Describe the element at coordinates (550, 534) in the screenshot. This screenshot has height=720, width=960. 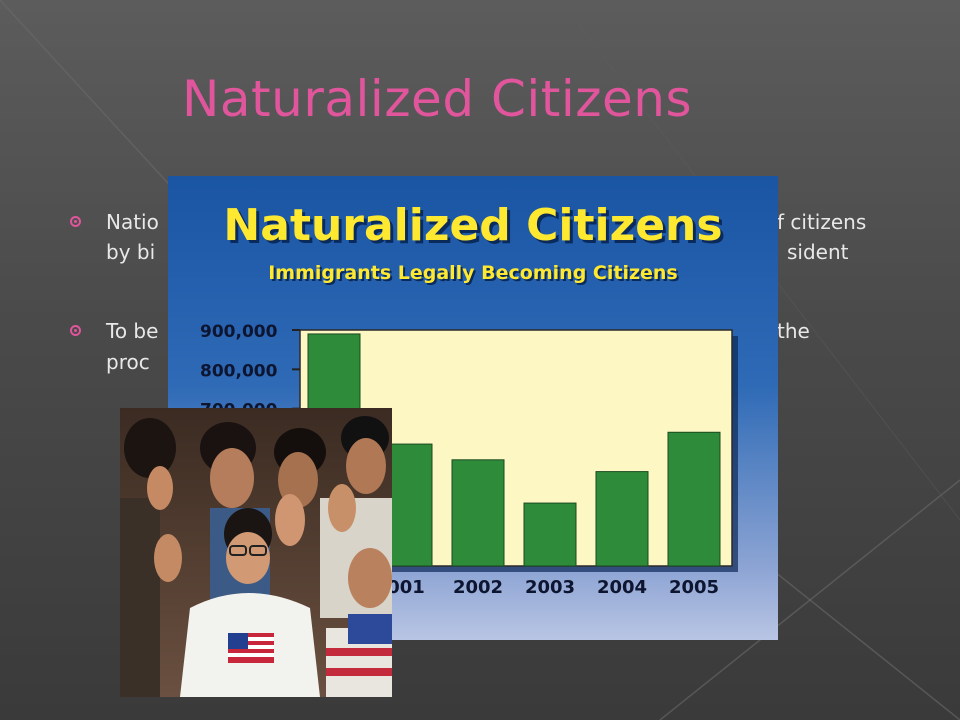
I see `bar-2003` at that location.